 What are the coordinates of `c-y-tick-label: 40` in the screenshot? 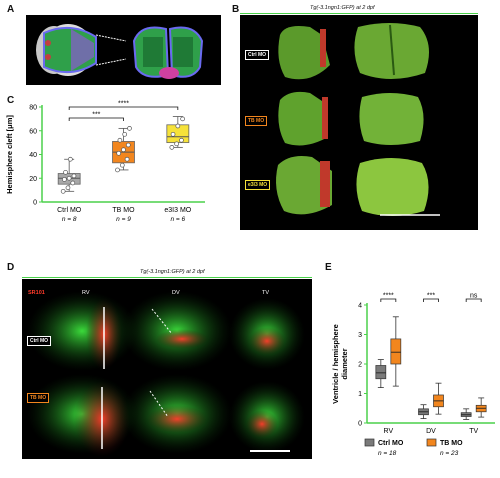 It's located at (33, 155).